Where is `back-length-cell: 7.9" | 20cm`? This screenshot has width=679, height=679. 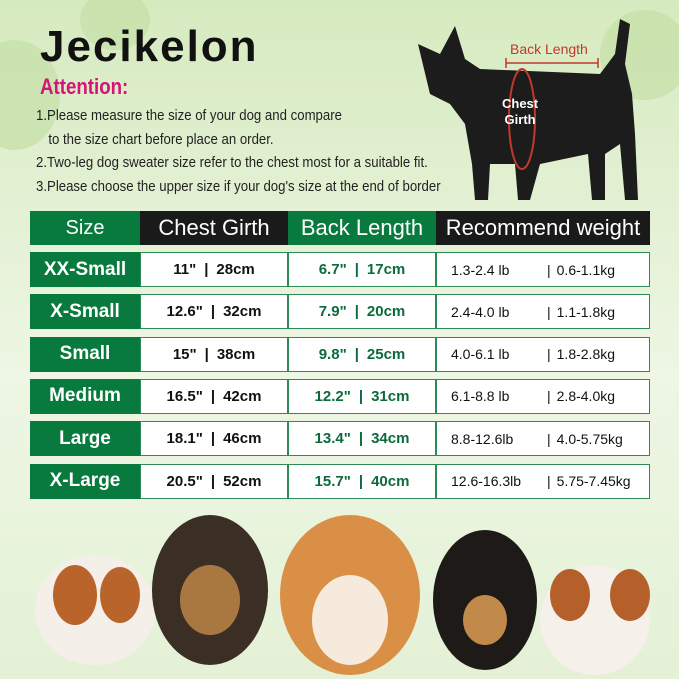
back-length-cell: 7.9" | 20cm is located at coordinates (362, 312).